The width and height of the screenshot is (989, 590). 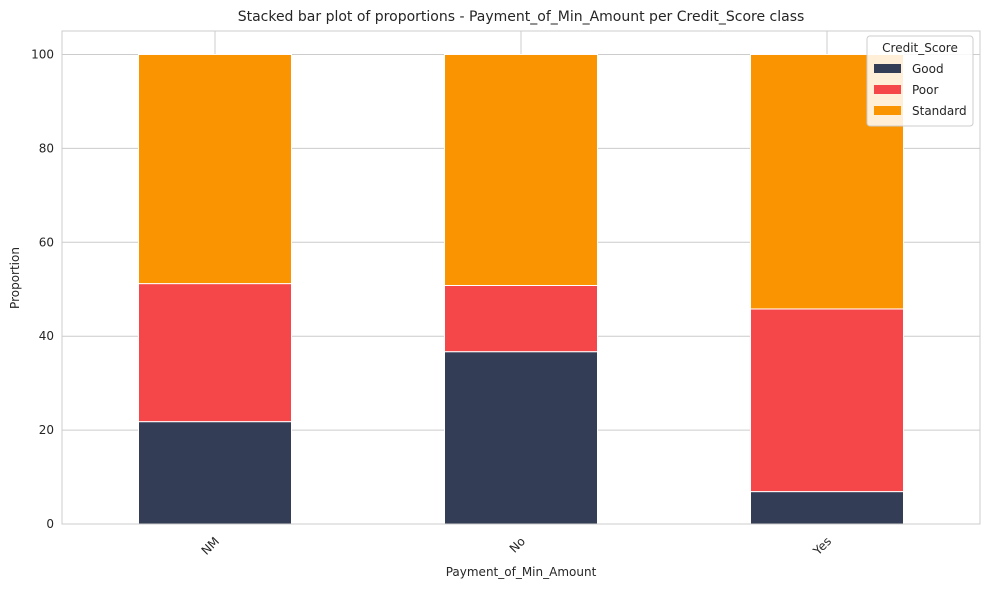 What do you see at coordinates (521, 572) in the screenshot?
I see `x-axis-label: Payment_of_Min_Amount` at bounding box center [521, 572].